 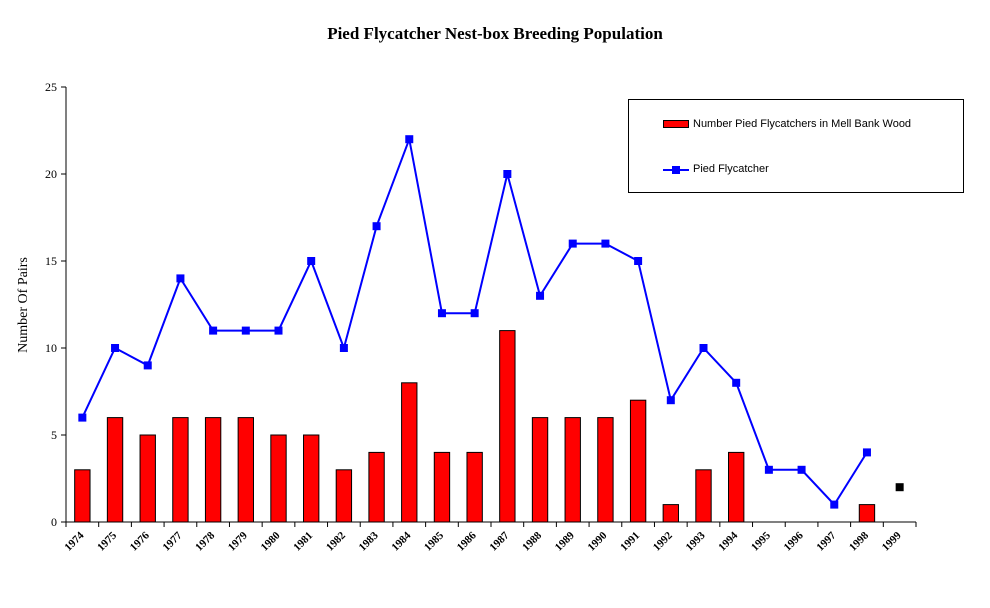 I want to click on legend-marker-swatch, so click(x=676, y=170).